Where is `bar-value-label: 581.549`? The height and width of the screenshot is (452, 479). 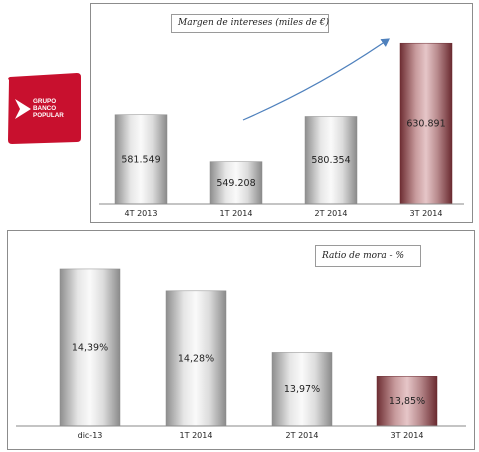
bar-value-label: 581.549 is located at coordinates (140, 159).